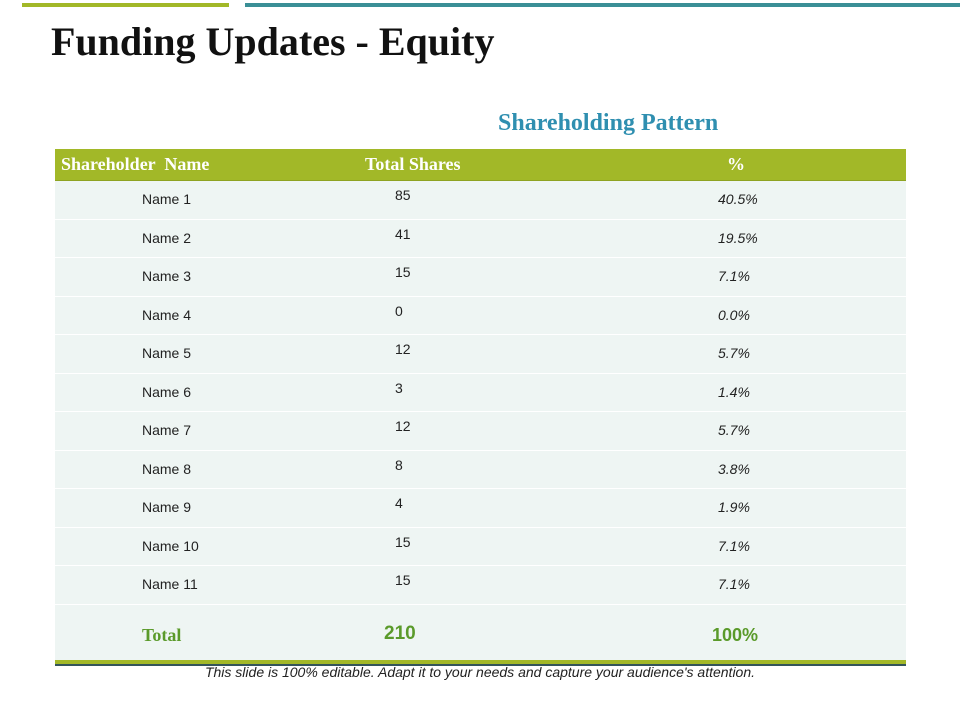 This screenshot has height=720, width=960. I want to click on header-shareholder-name: Shareholder Name, so click(135, 164).